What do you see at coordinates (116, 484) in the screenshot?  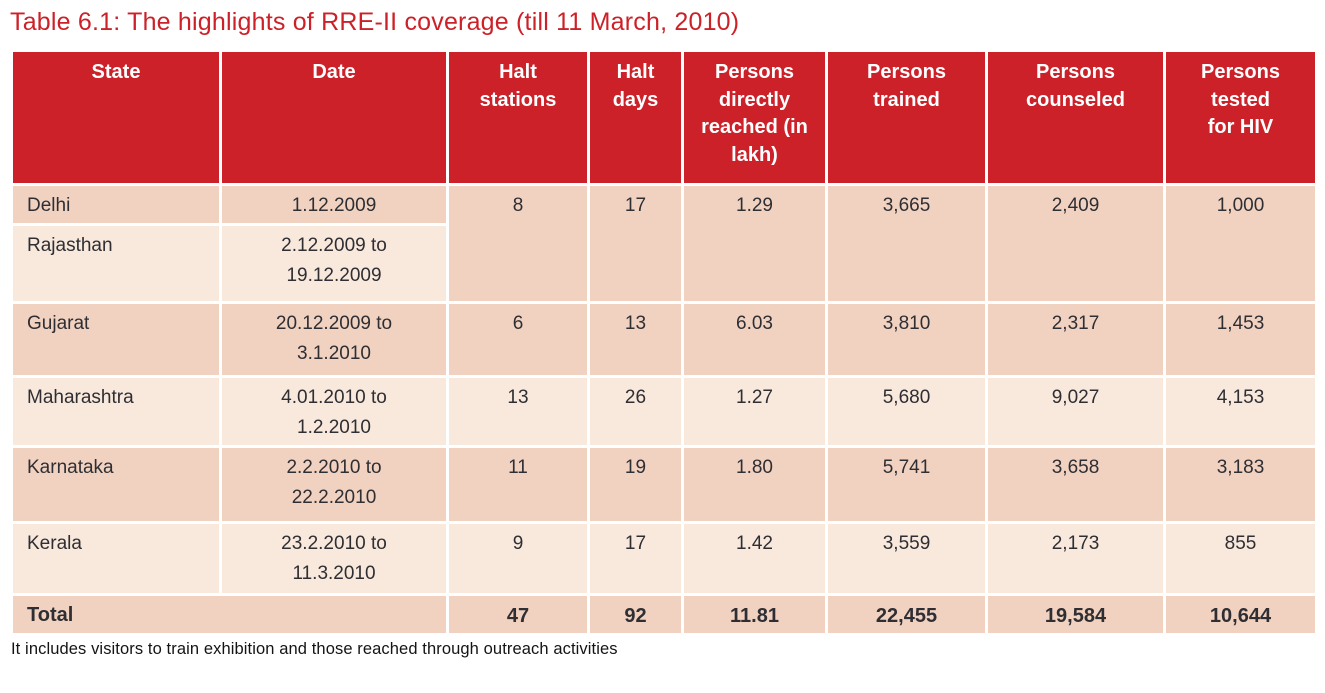 I see `cell-state: Karnataka` at bounding box center [116, 484].